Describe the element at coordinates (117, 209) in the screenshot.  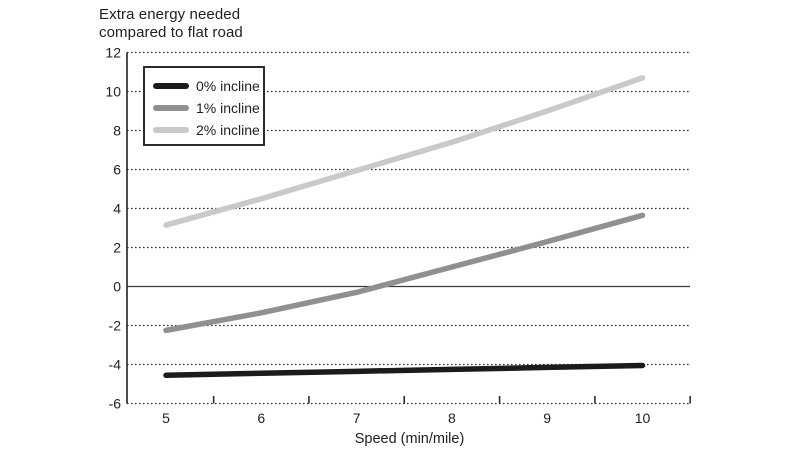
I see `y-tick-label: 4` at that location.